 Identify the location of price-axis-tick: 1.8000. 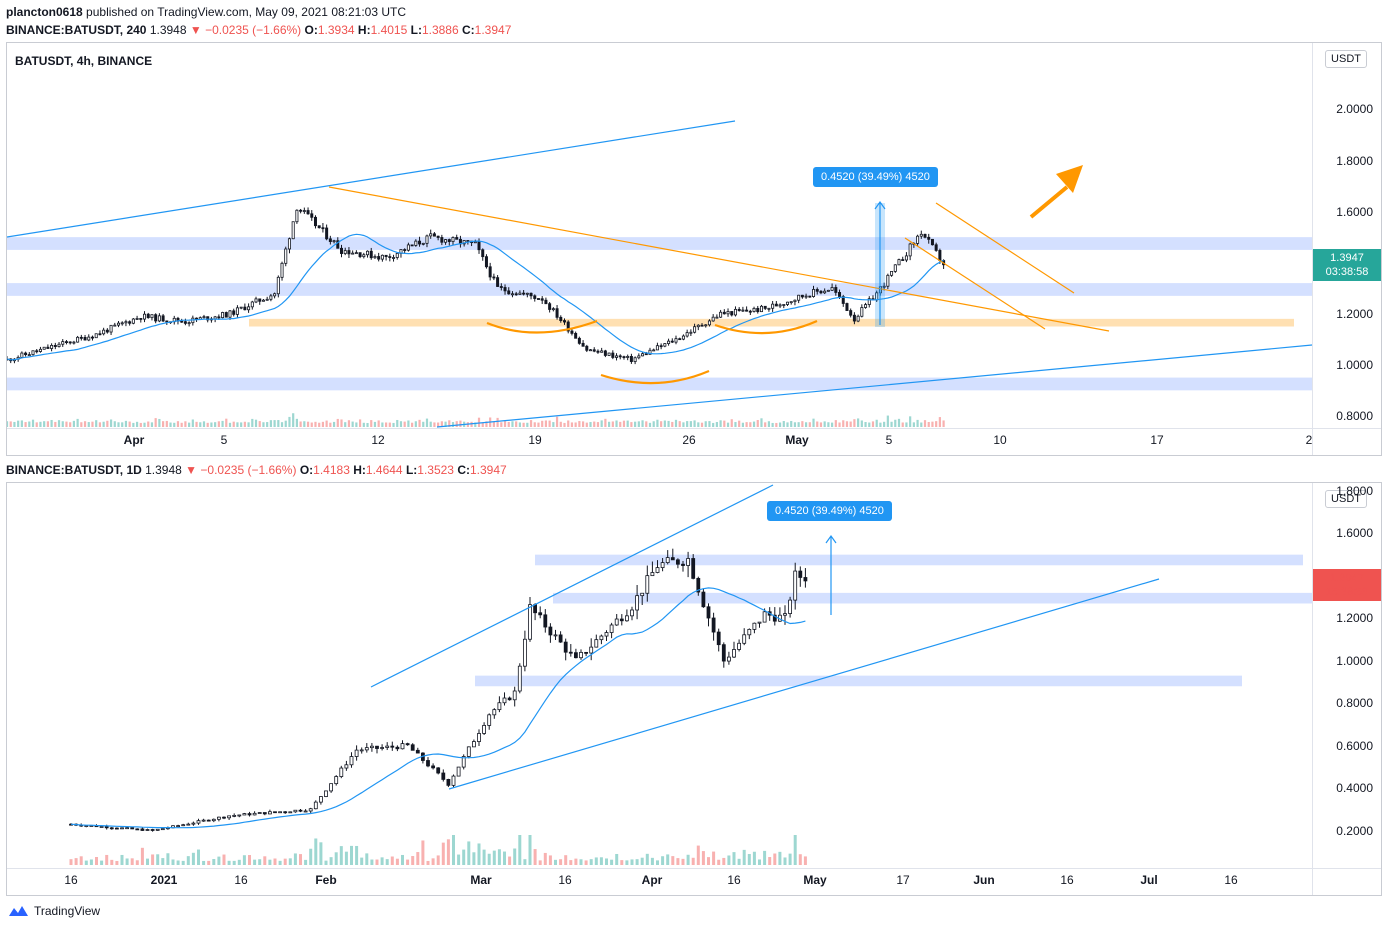
(1354, 491).